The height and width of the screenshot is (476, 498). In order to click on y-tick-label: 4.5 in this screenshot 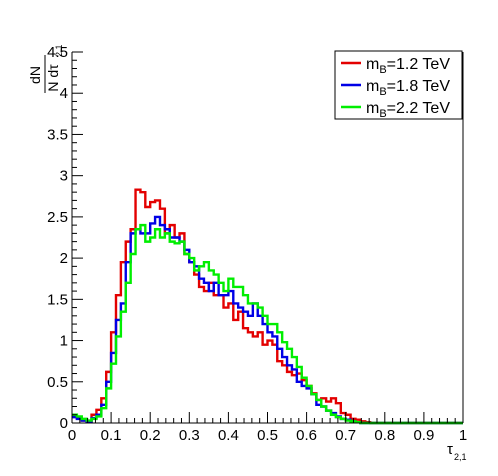, I will do `click(57, 52)`.